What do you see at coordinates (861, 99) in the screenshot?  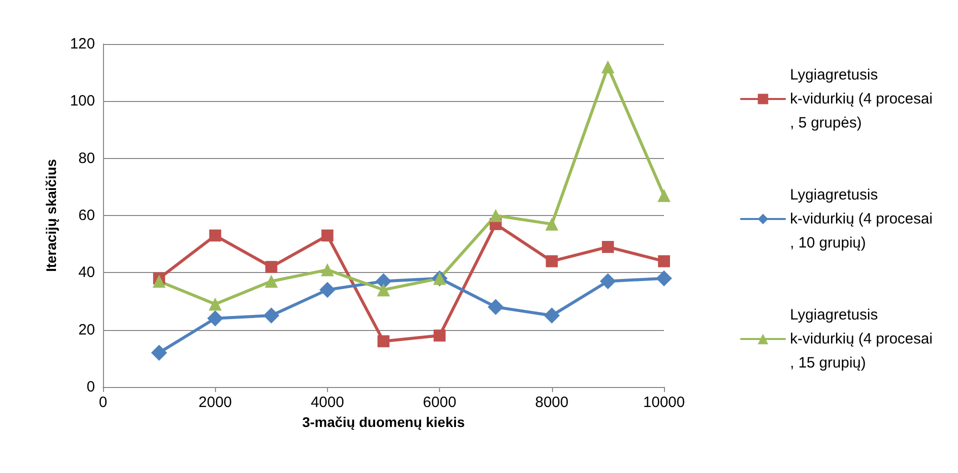 I see `legend-label: Lygiagretusis k-vidurkių (4 procesai, 5 grupės)` at bounding box center [861, 99].